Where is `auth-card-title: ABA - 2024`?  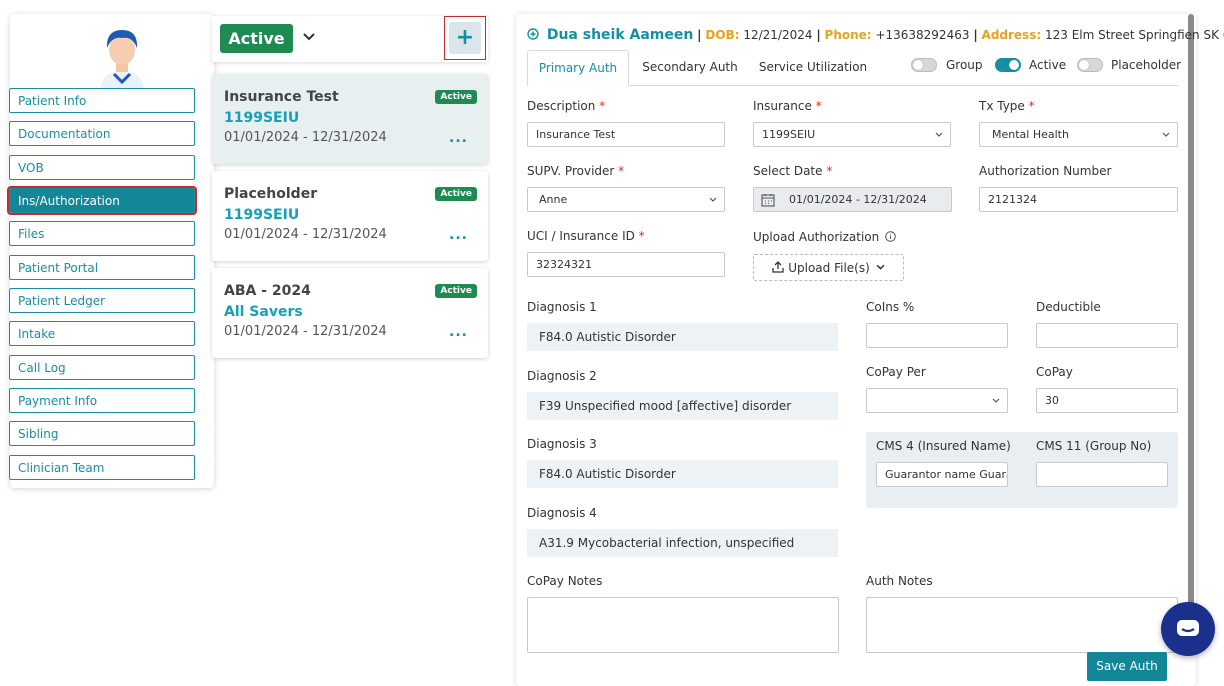
auth-card-title: ABA - 2024 is located at coordinates (267, 291).